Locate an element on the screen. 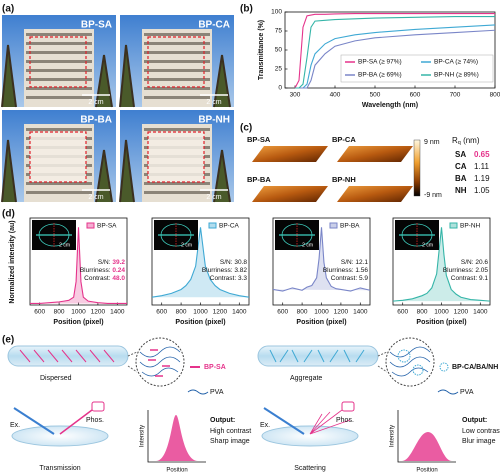  stat-value: 30.8 is located at coordinates (240, 262).